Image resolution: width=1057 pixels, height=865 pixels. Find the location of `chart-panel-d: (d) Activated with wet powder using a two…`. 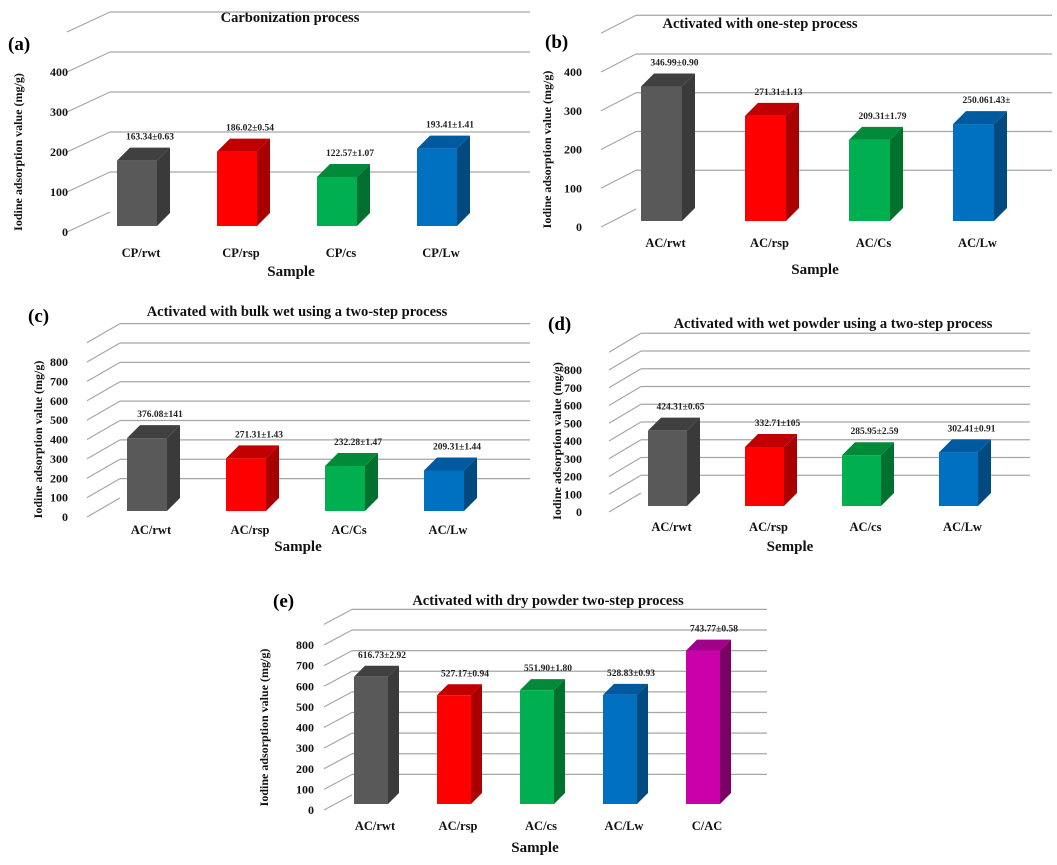

chart-panel-d: (d) Activated with wet powder using a two… is located at coordinates (789, 434).